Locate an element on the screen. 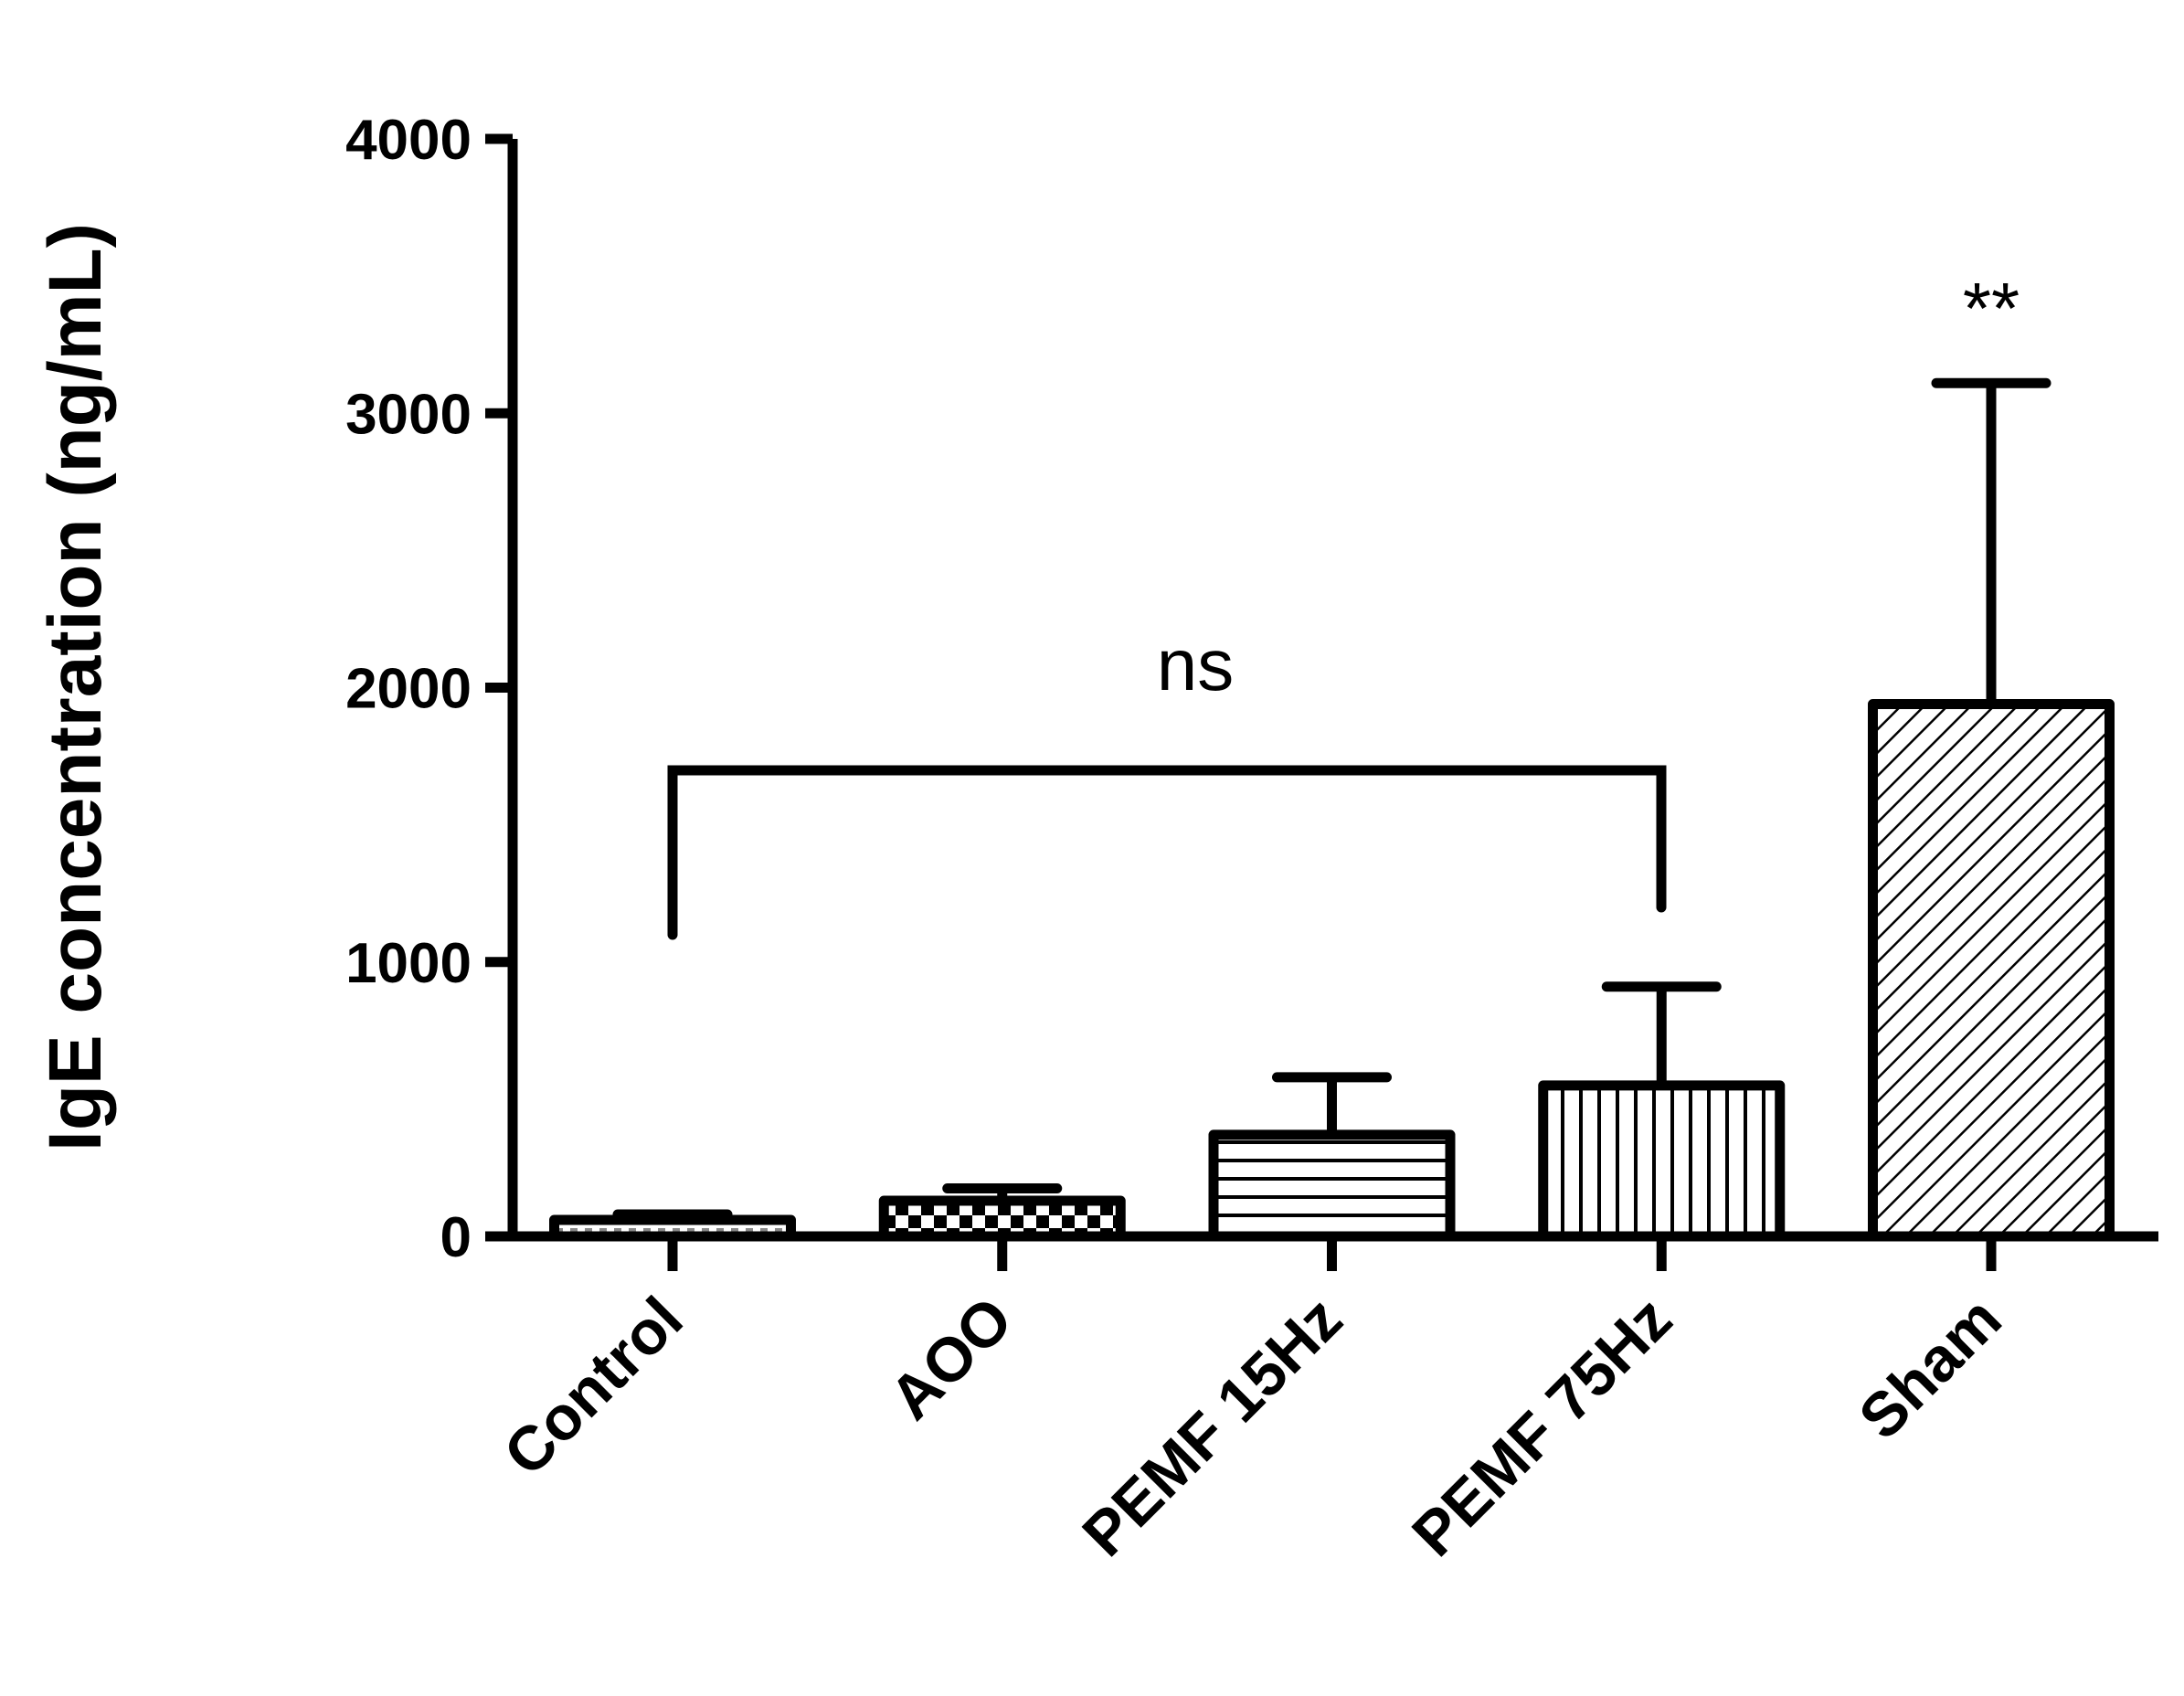 This screenshot has width=2184, height=1696. y-tick-label: 1000 is located at coordinates (409, 964).